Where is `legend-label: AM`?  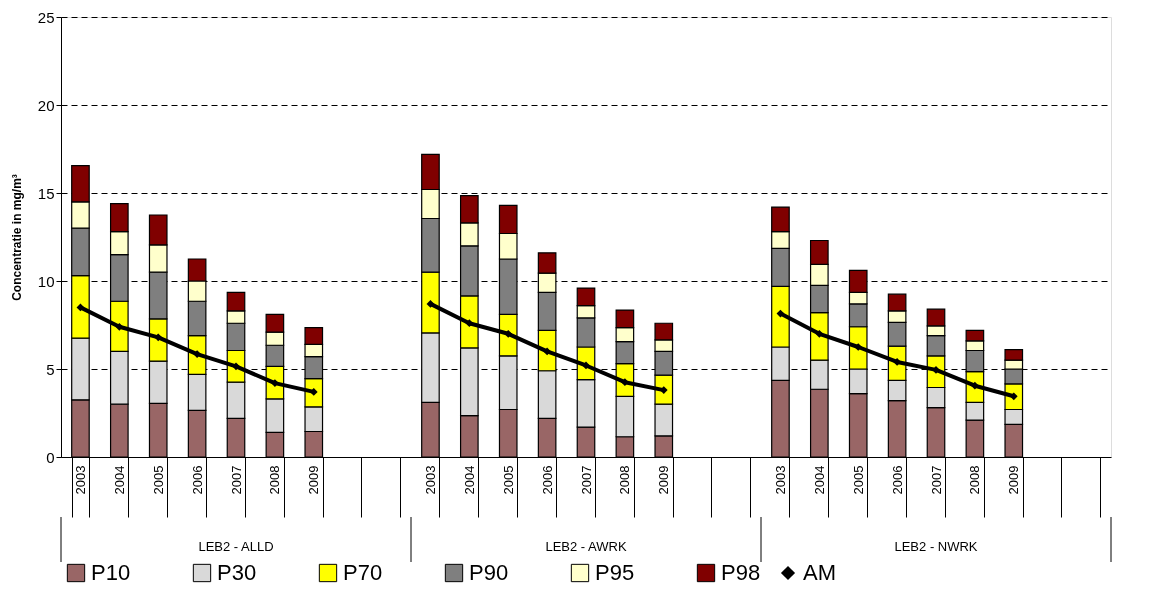
legend-label: AM is located at coordinates (819, 572).